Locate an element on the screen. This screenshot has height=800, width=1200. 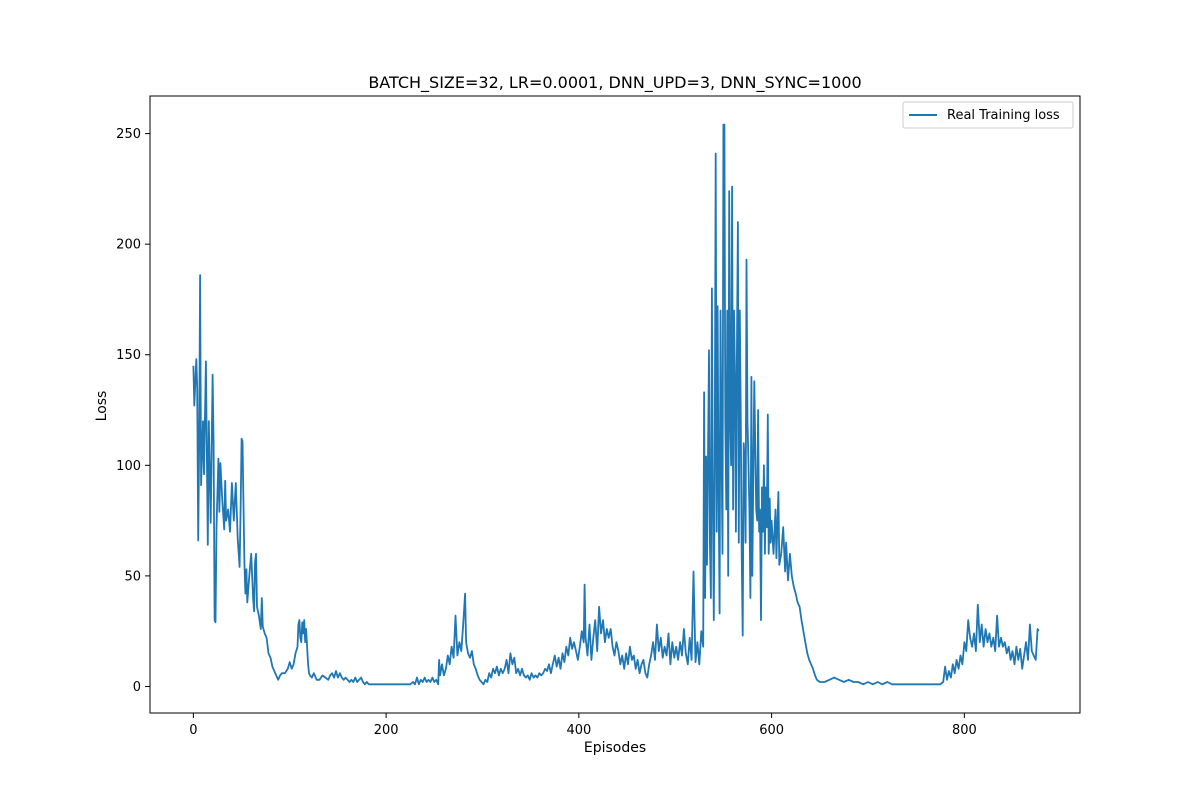
x-axis-label: Episodes is located at coordinates (615, 748).